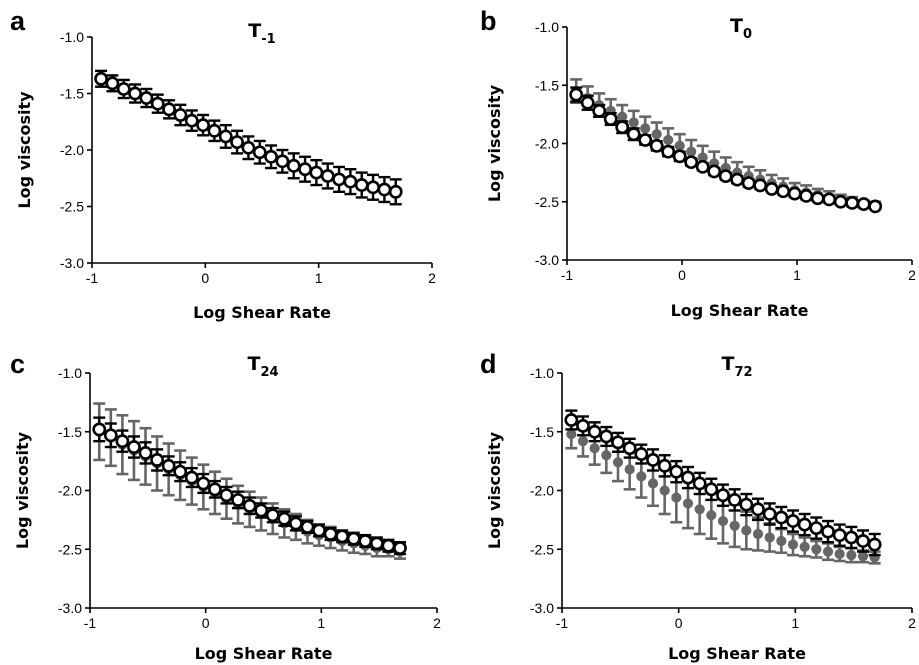  I want to click on panel-title: T-1, so click(261, 33).